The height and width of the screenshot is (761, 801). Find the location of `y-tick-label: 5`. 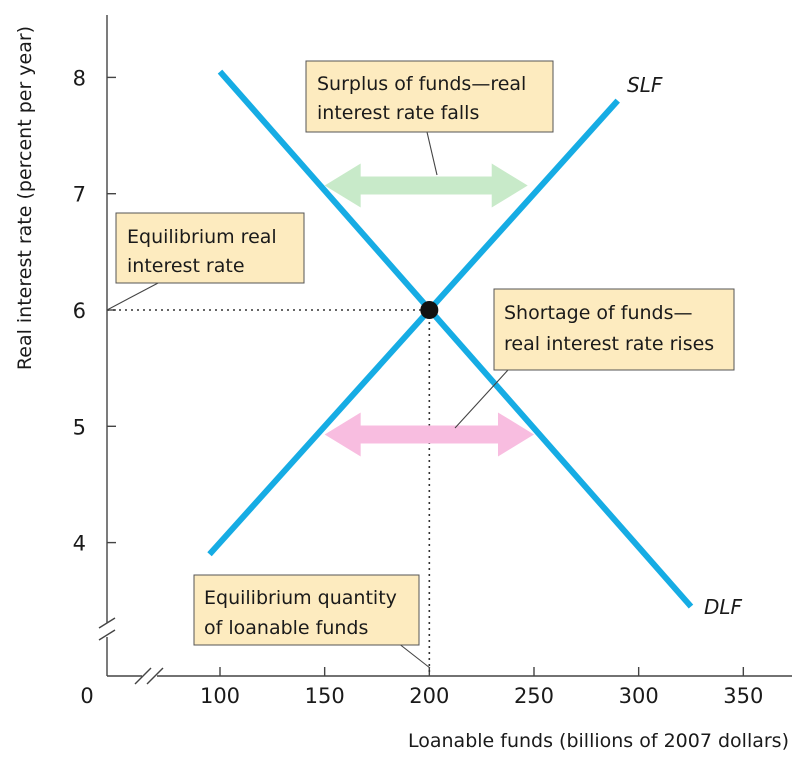

y-tick-label: 5 is located at coordinates (79, 427).